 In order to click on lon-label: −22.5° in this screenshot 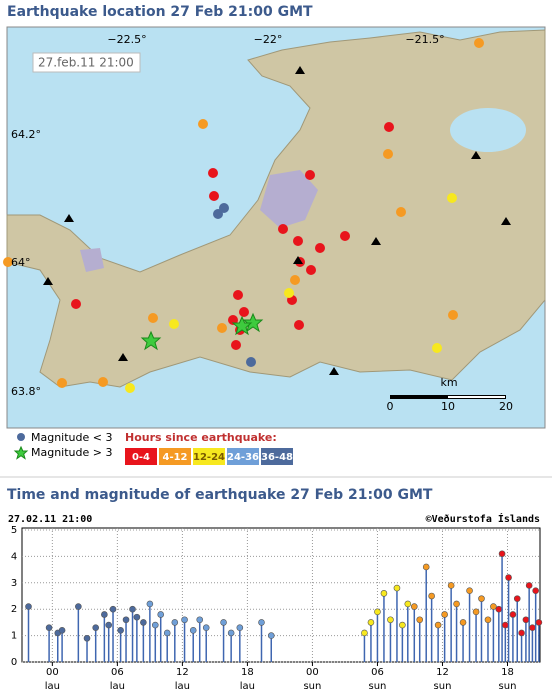, I will do `click(126, 39)`.